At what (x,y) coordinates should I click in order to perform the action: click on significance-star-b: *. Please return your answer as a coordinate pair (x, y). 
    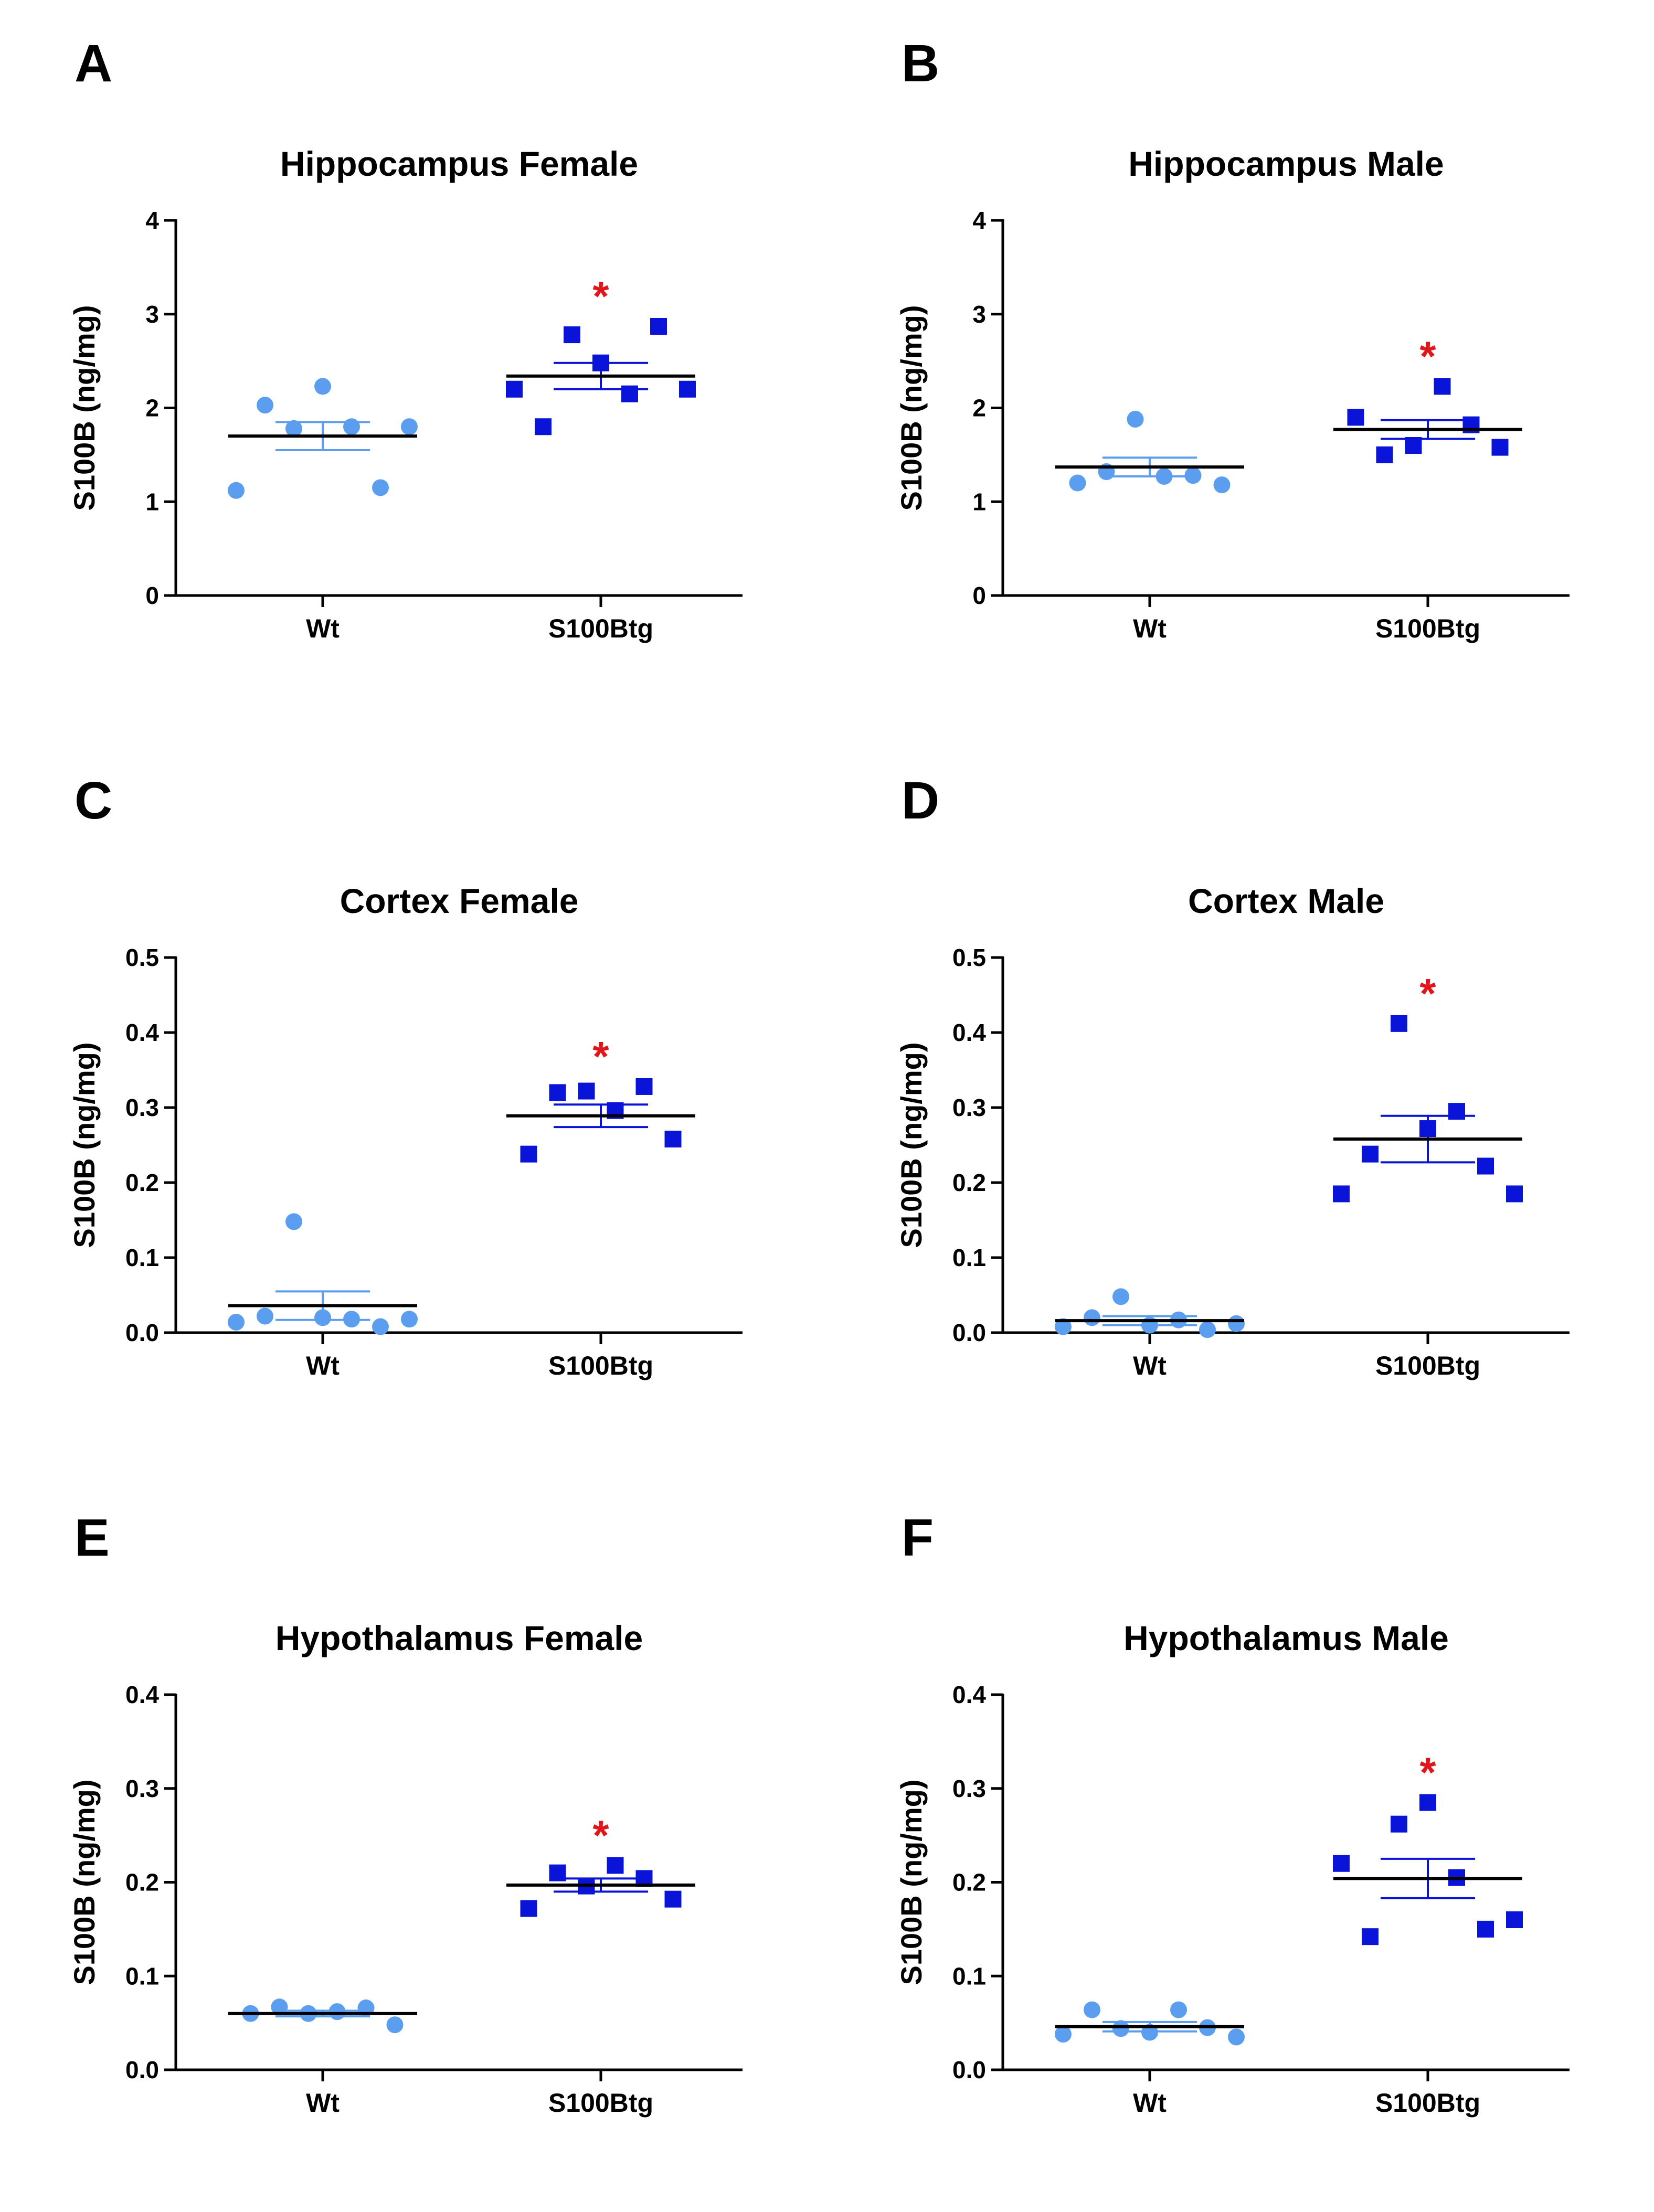
    Looking at the image, I should click on (1427, 356).